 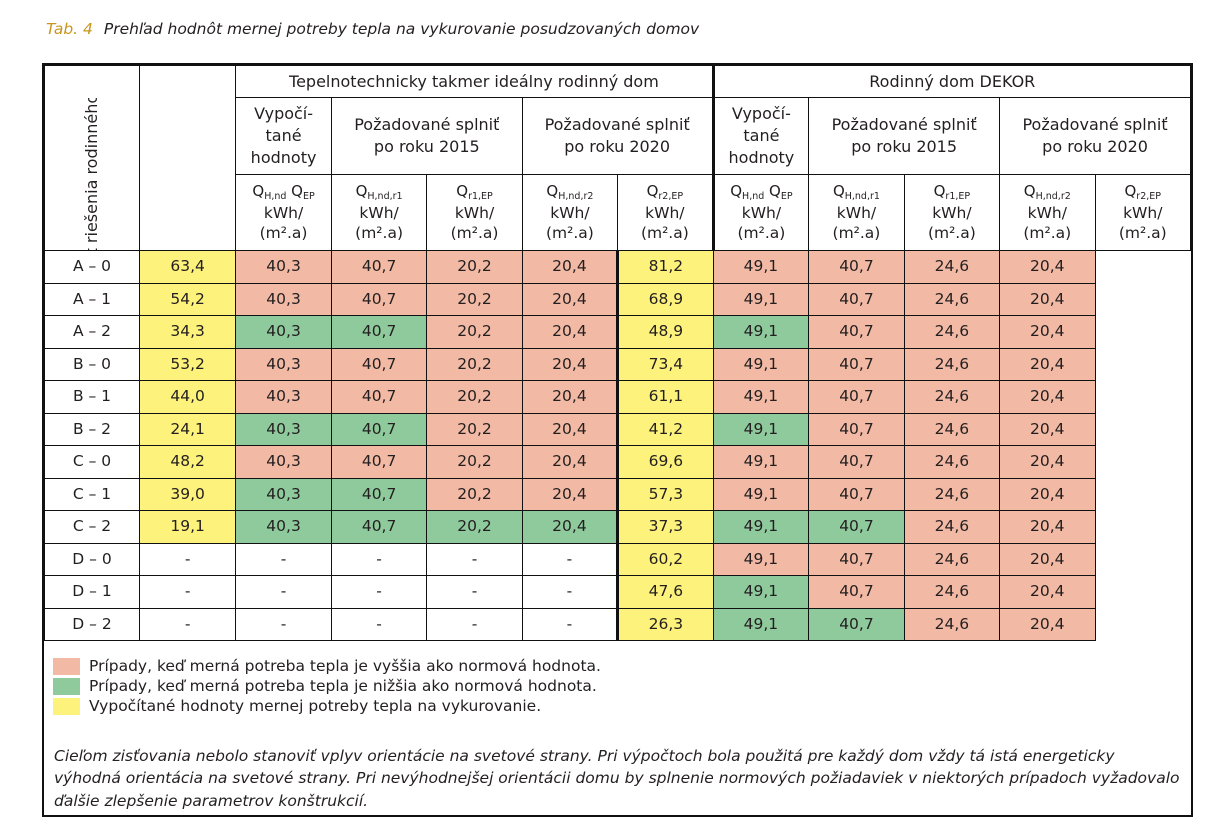 I want to click on value-cell: 48,2, so click(x=187, y=462).